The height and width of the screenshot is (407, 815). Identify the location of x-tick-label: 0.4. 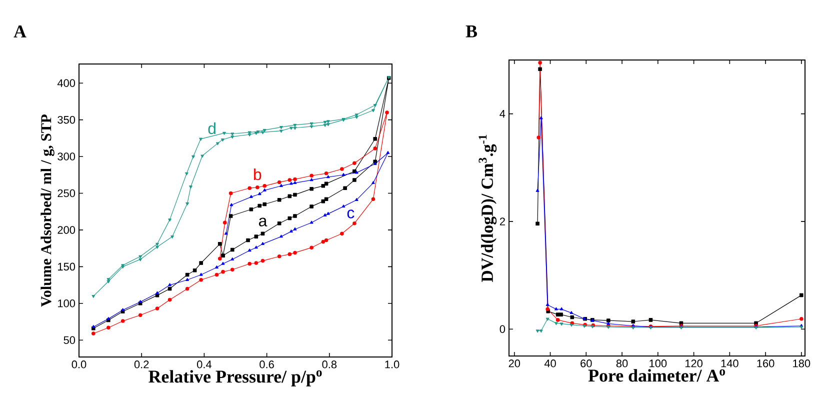
(204, 364).